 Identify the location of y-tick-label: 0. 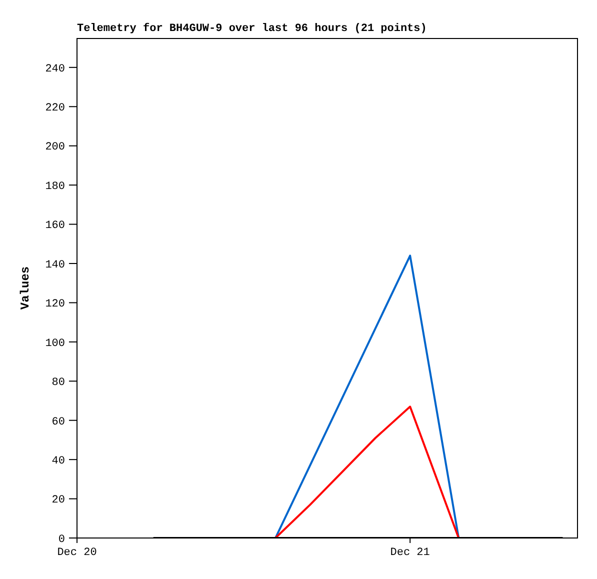
(61, 540).